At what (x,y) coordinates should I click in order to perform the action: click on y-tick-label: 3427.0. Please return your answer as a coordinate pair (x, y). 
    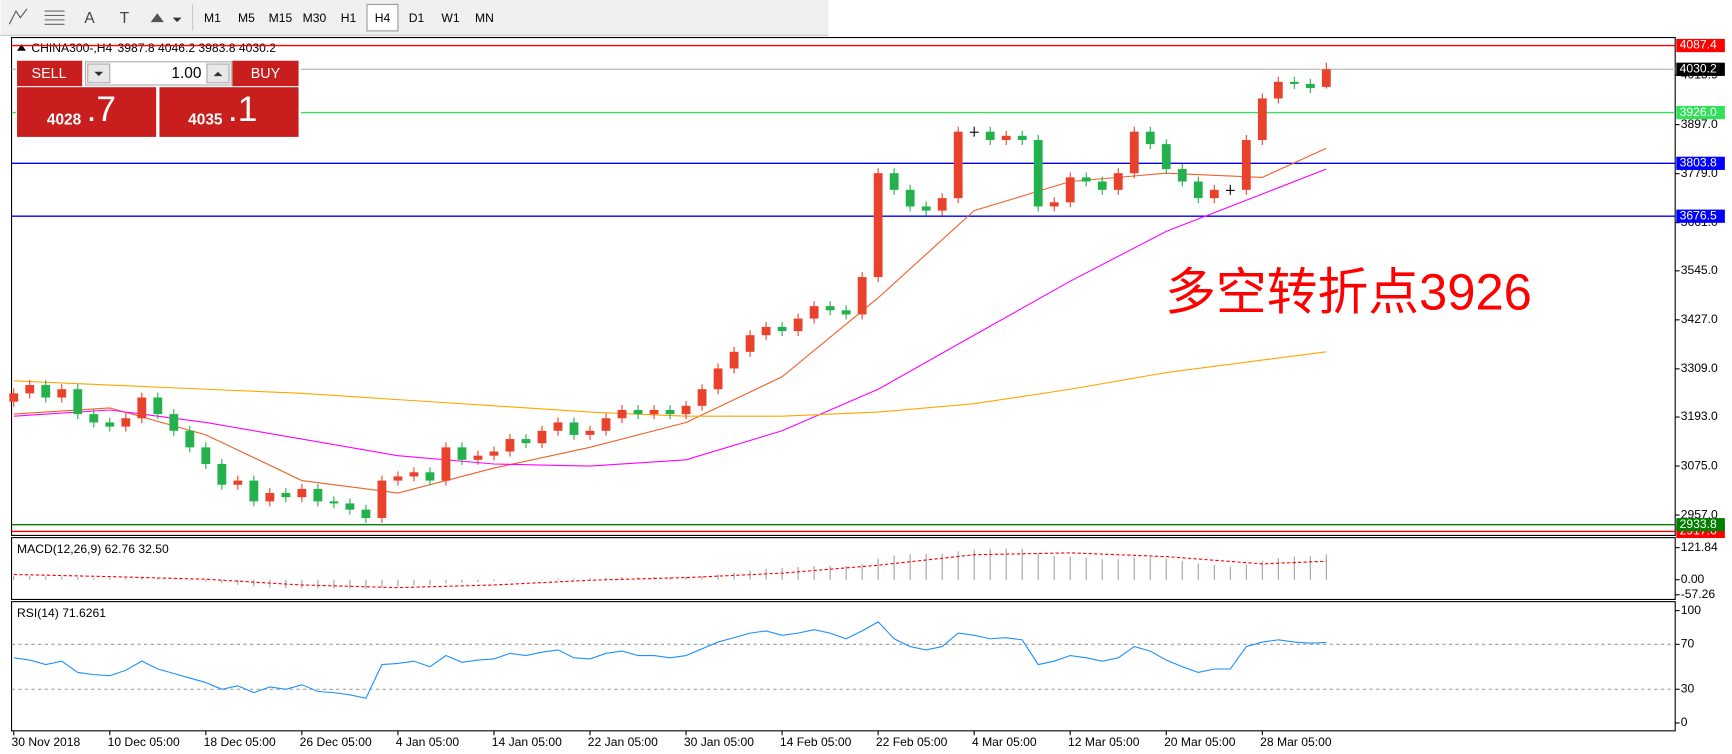
    Looking at the image, I should click on (1699, 319).